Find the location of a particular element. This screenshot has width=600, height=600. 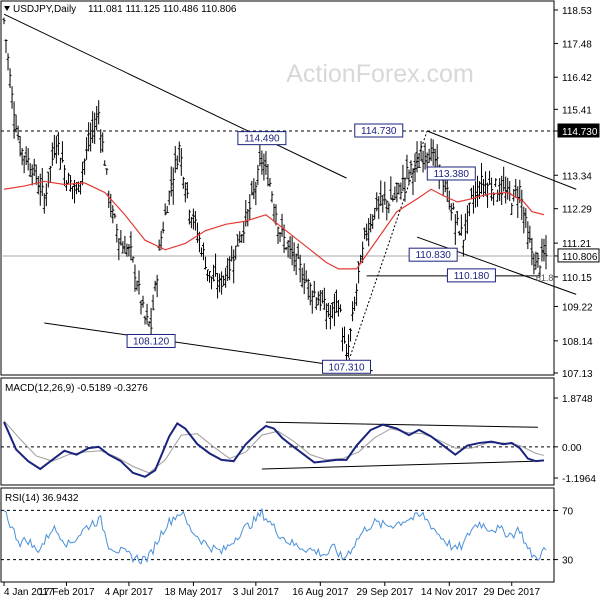

macd-axis-label: -1.1964 is located at coordinates (579, 479).